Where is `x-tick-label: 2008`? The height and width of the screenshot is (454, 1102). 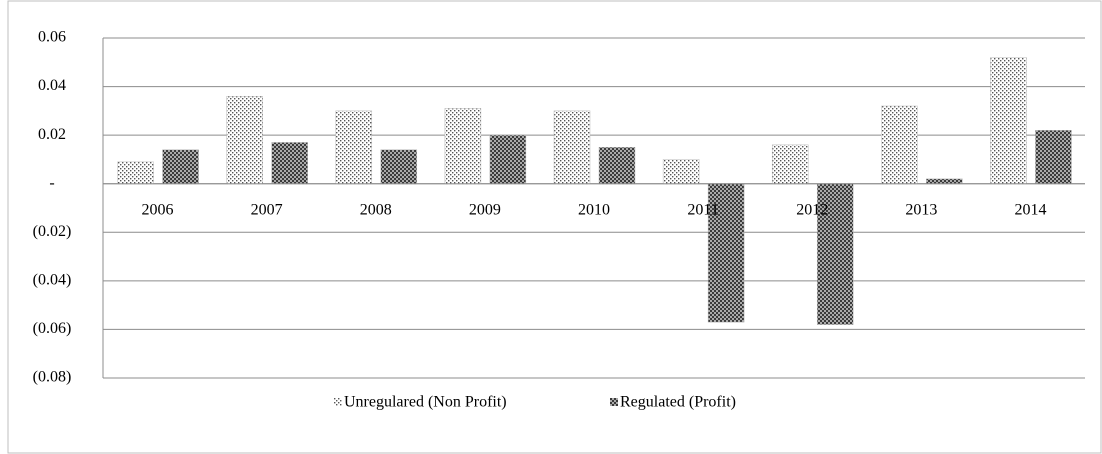
x-tick-label: 2008 is located at coordinates (376, 209).